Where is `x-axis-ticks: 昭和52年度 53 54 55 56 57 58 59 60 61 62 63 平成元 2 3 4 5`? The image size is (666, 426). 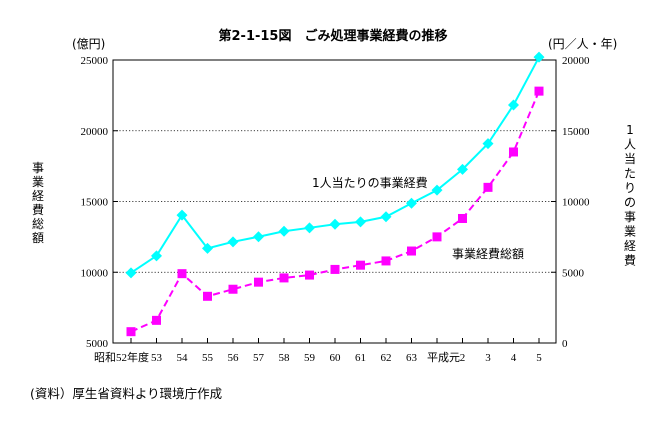 x-axis-ticks: 昭和52年度 53 54 55 56 57 58 59 60 61 62 63 平成元 2 3 4 5 is located at coordinates (318, 351).